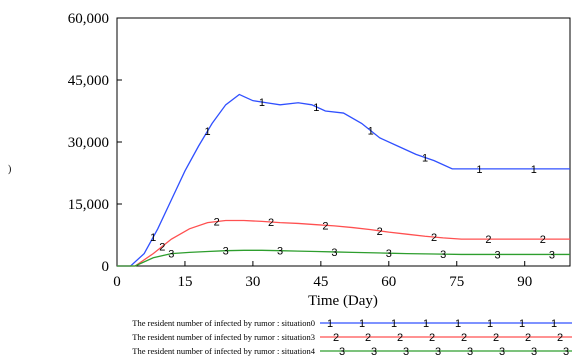 The height and width of the screenshot is (361, 575). Describe the element at coordinates (88, 143) in the screenshot. I see `y-tick-label: 30,000` at that location.